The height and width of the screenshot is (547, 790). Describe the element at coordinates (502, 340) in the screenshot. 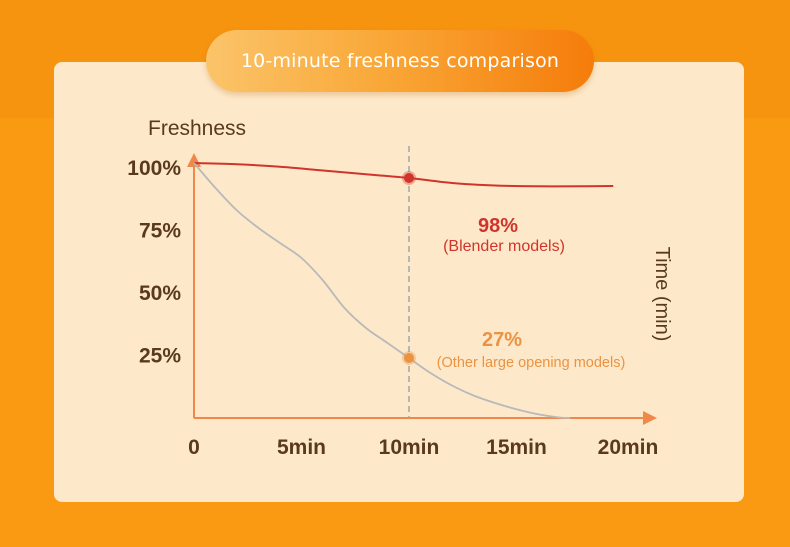

I see `other-value-label: 27%` at that location.